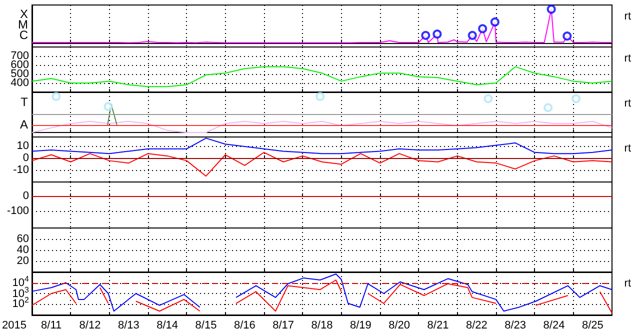 The width and height of the screenshot is (633, 334). Describe the element at coordinates (361, 326) in the screenshot. I see `x-tick-label: 8/19` at that location.